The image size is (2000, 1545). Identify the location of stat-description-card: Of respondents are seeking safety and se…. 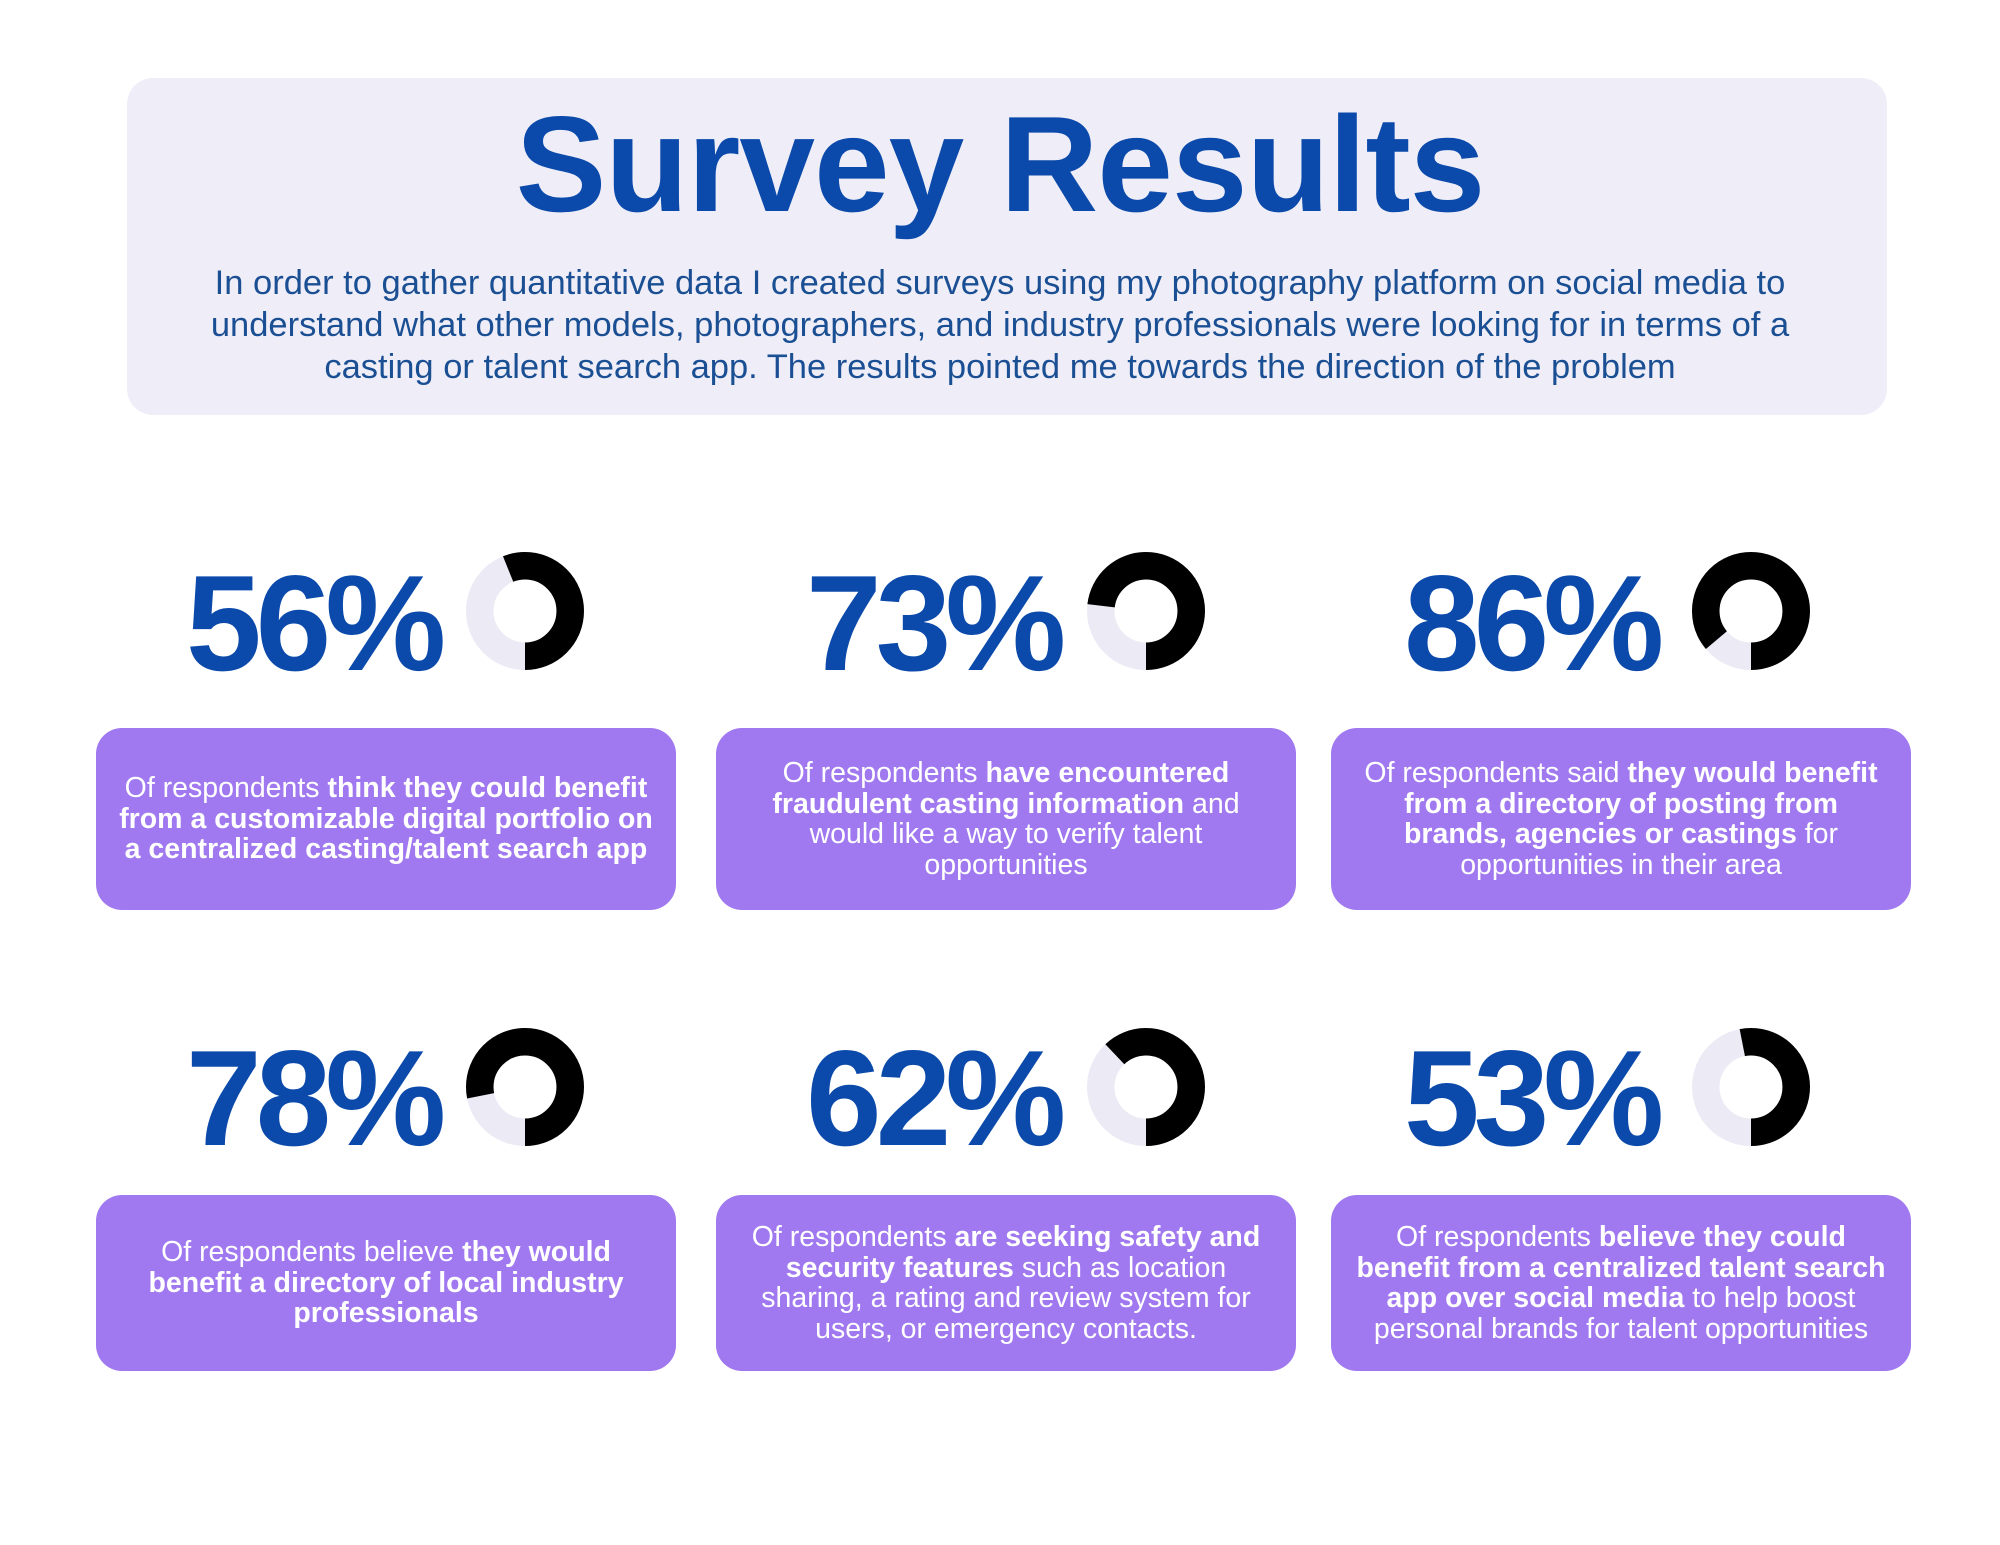
(1006, 1283).